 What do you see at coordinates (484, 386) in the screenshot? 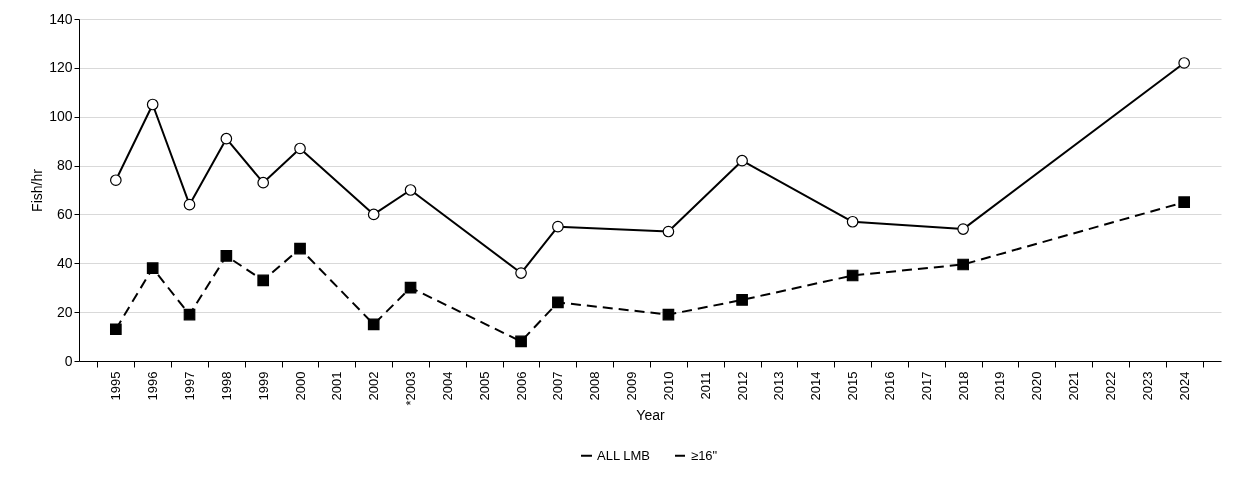
I see `x-tick-label: 2005` at bounding box center [484, 386].